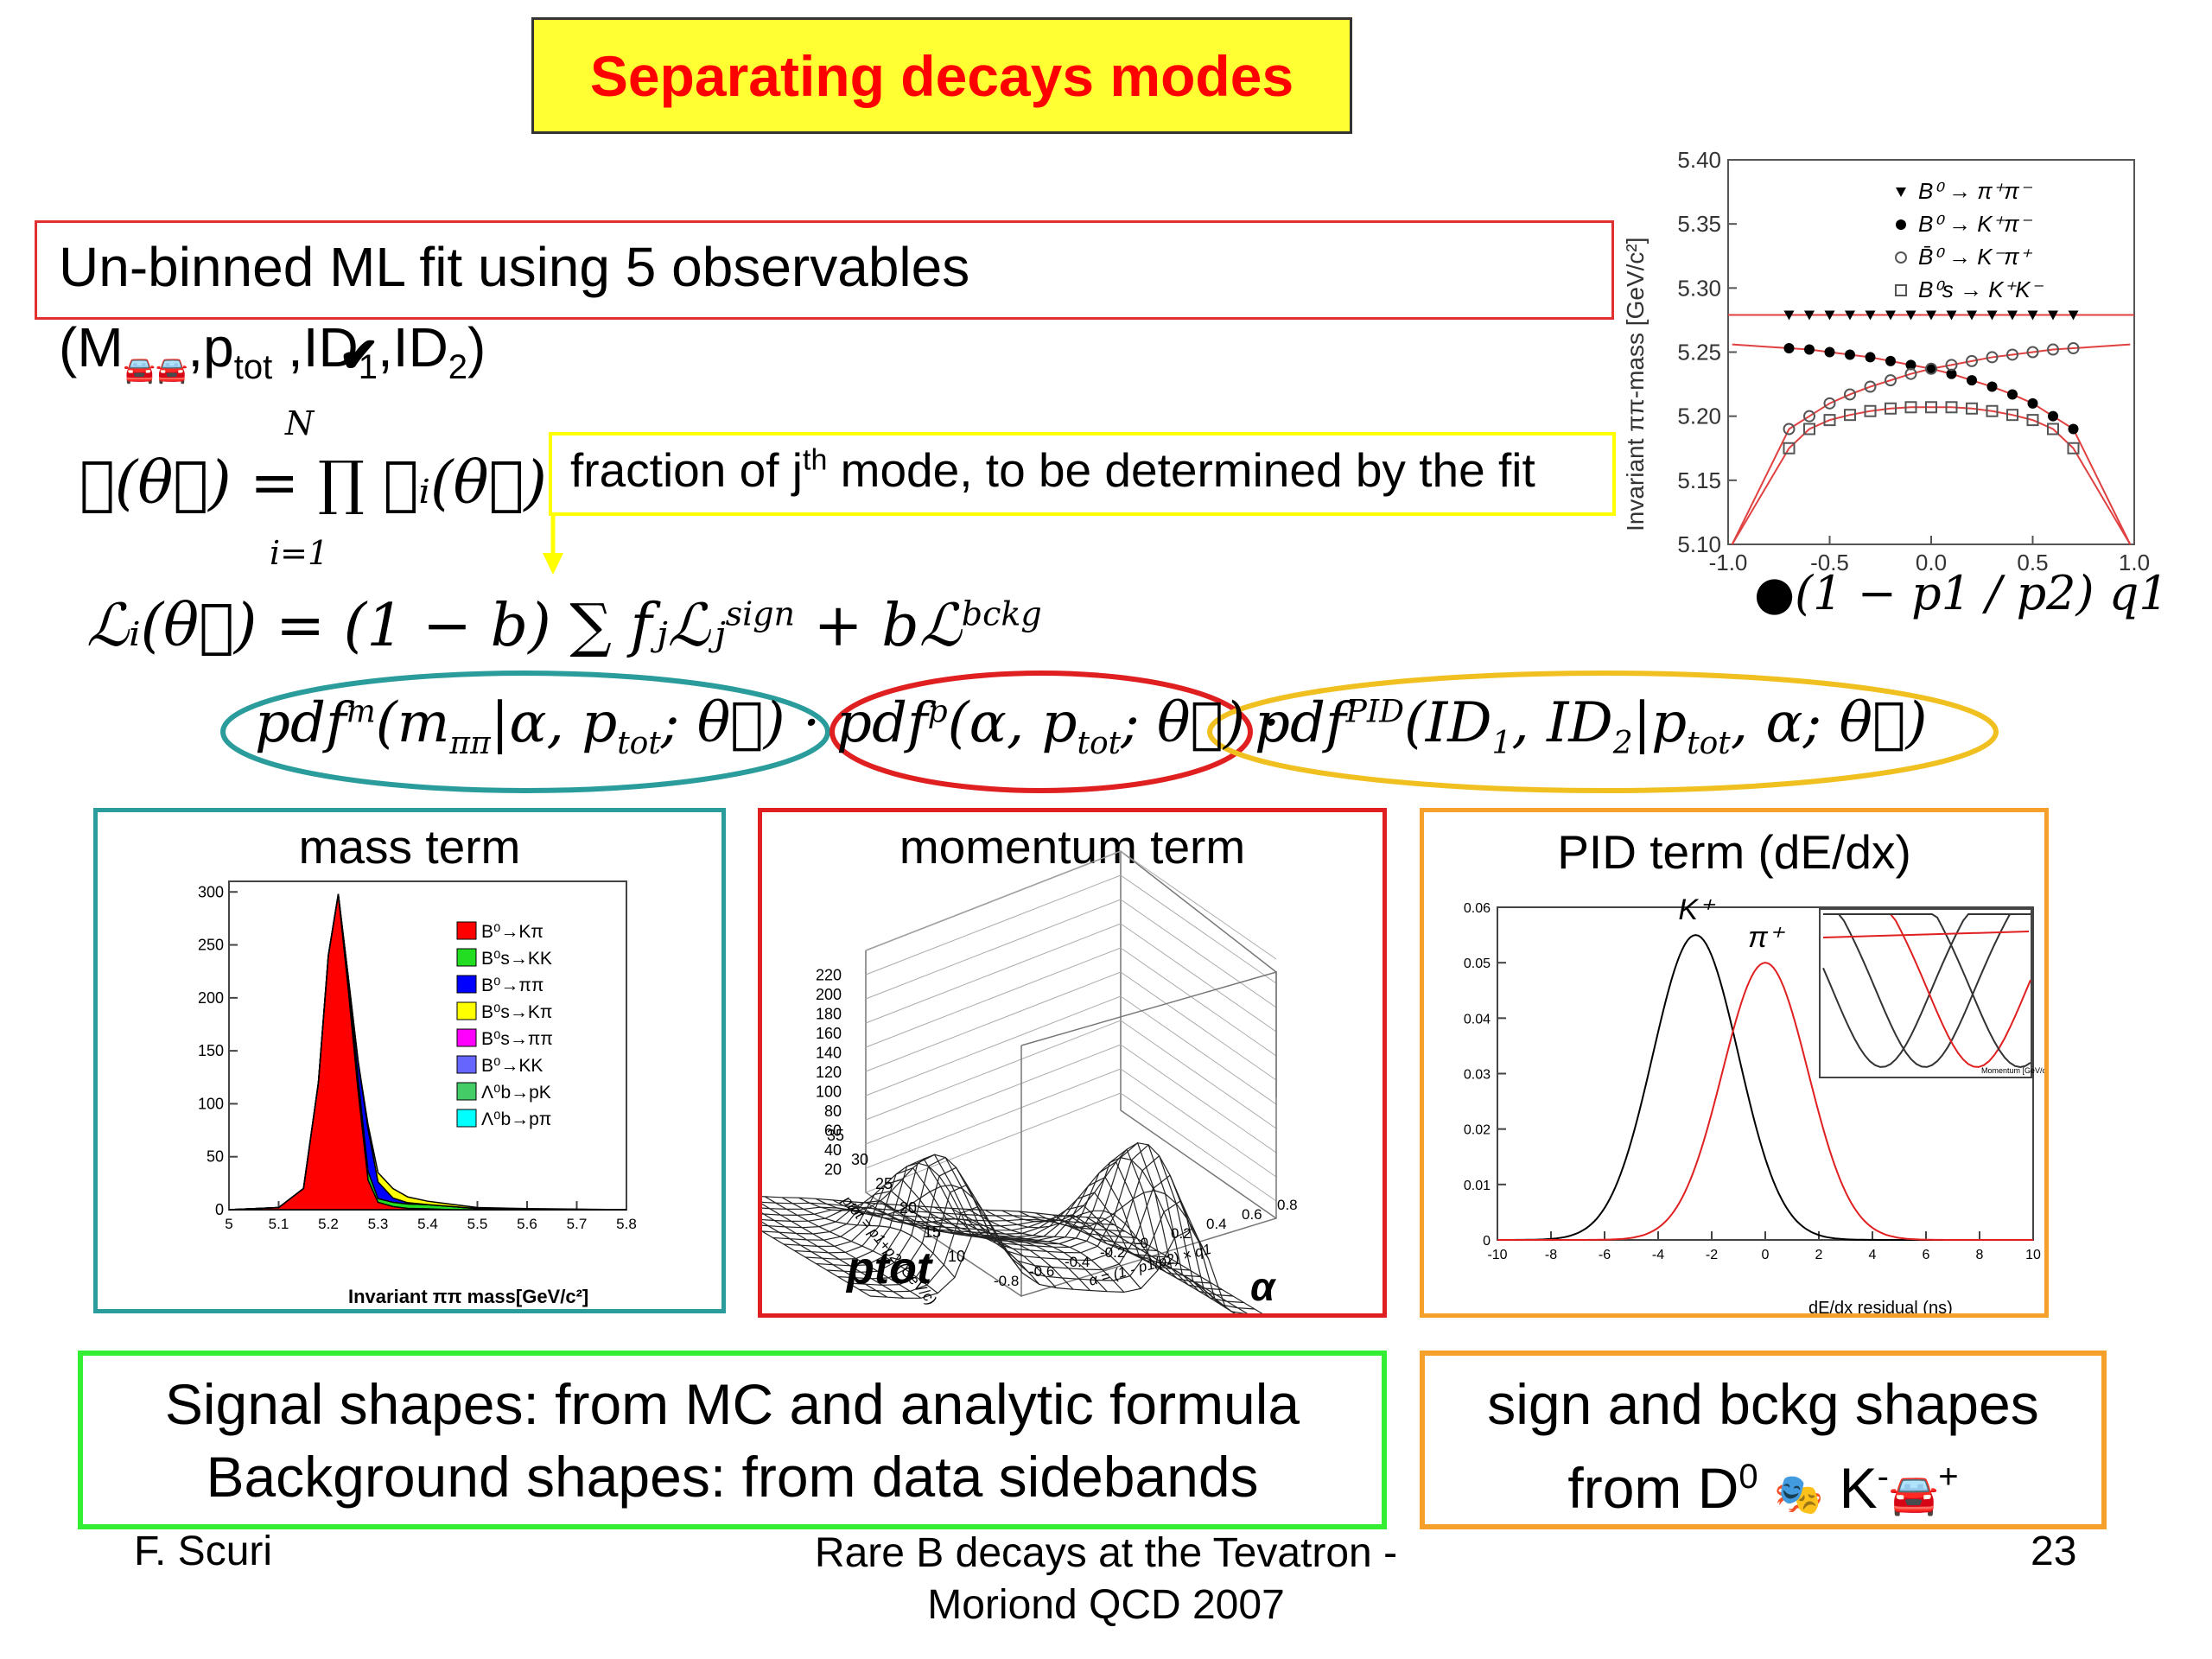 The height and width of the screenshot is (1659, 2212). Describe the element at coordinates (1112, 1252) in the screenshot. I see `surface-x-tick-label: -0.2` at that location.